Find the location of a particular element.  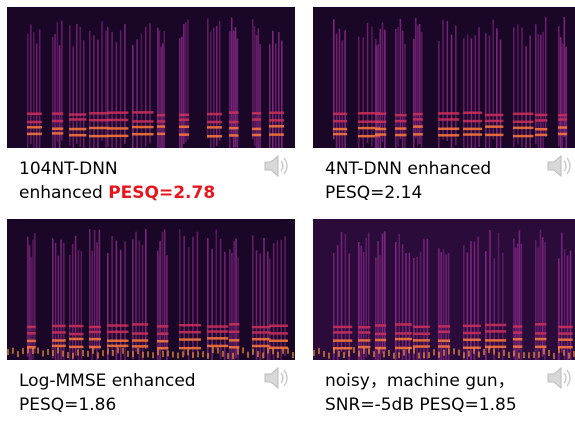

caption-line: noisy，machine gun， is located at coordinates (420, 381).